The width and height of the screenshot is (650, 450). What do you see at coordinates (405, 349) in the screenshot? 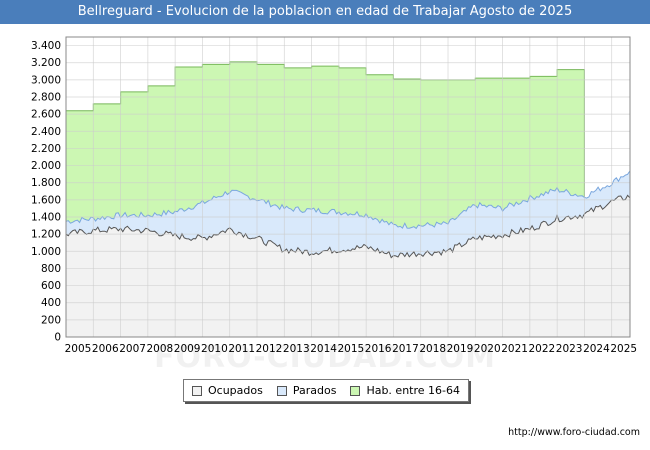
I see `x-tick-label: 2017` at bounding box center [405, 349].